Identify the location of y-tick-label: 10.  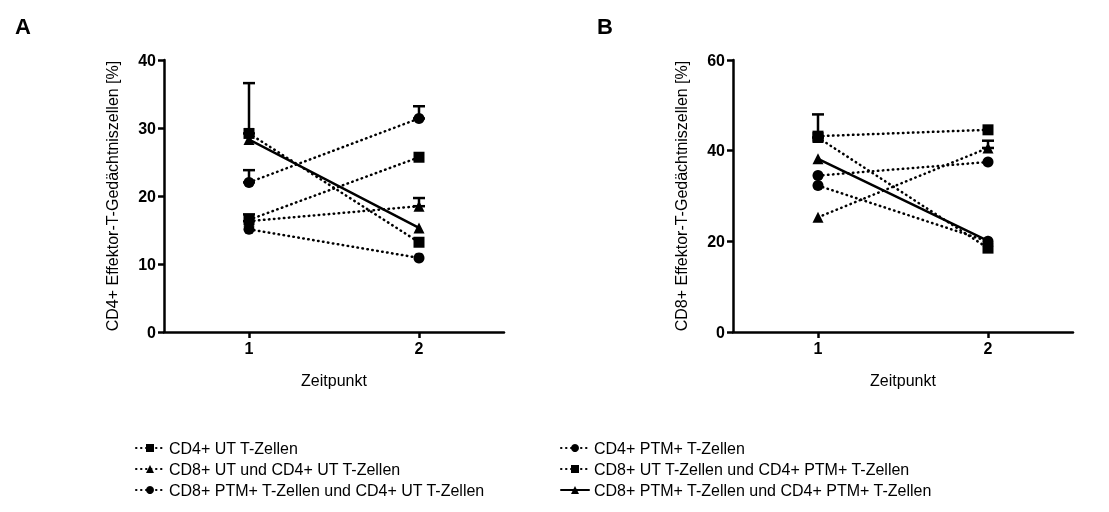
(147, 264).